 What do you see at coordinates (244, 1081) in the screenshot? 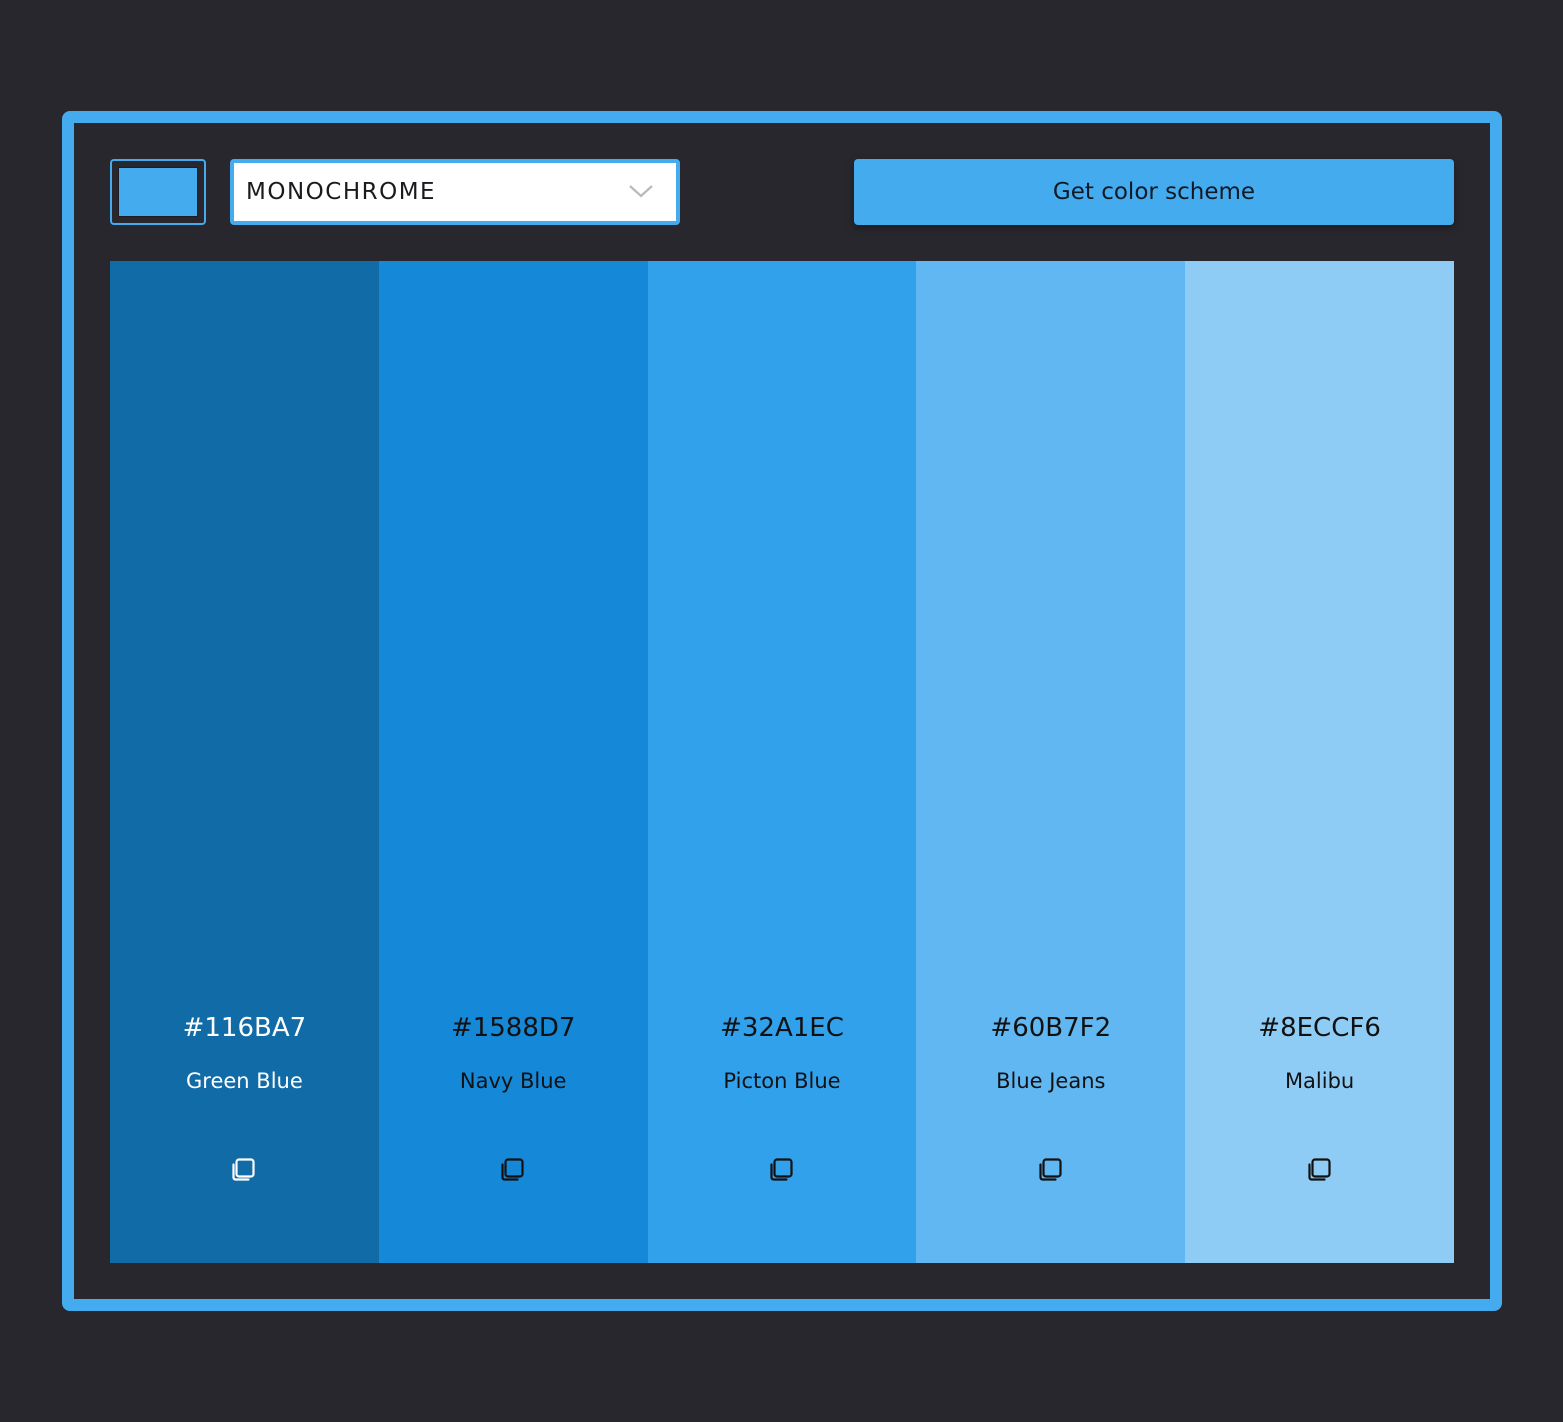
I see `color-name: Green Blue` at bounding box center [244, 1081].